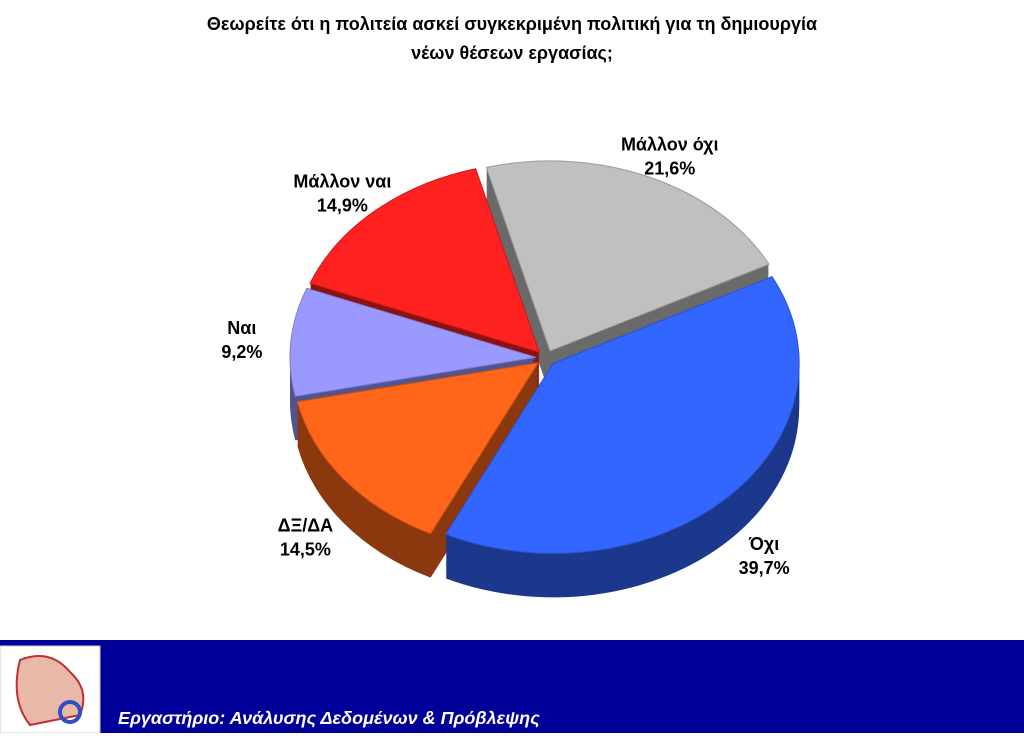 The height and width of the screenshot is (738, 1024). Describe the element at coordinates (241, 328) in the screenshot. I see `slice-label: Ναι` at that location.